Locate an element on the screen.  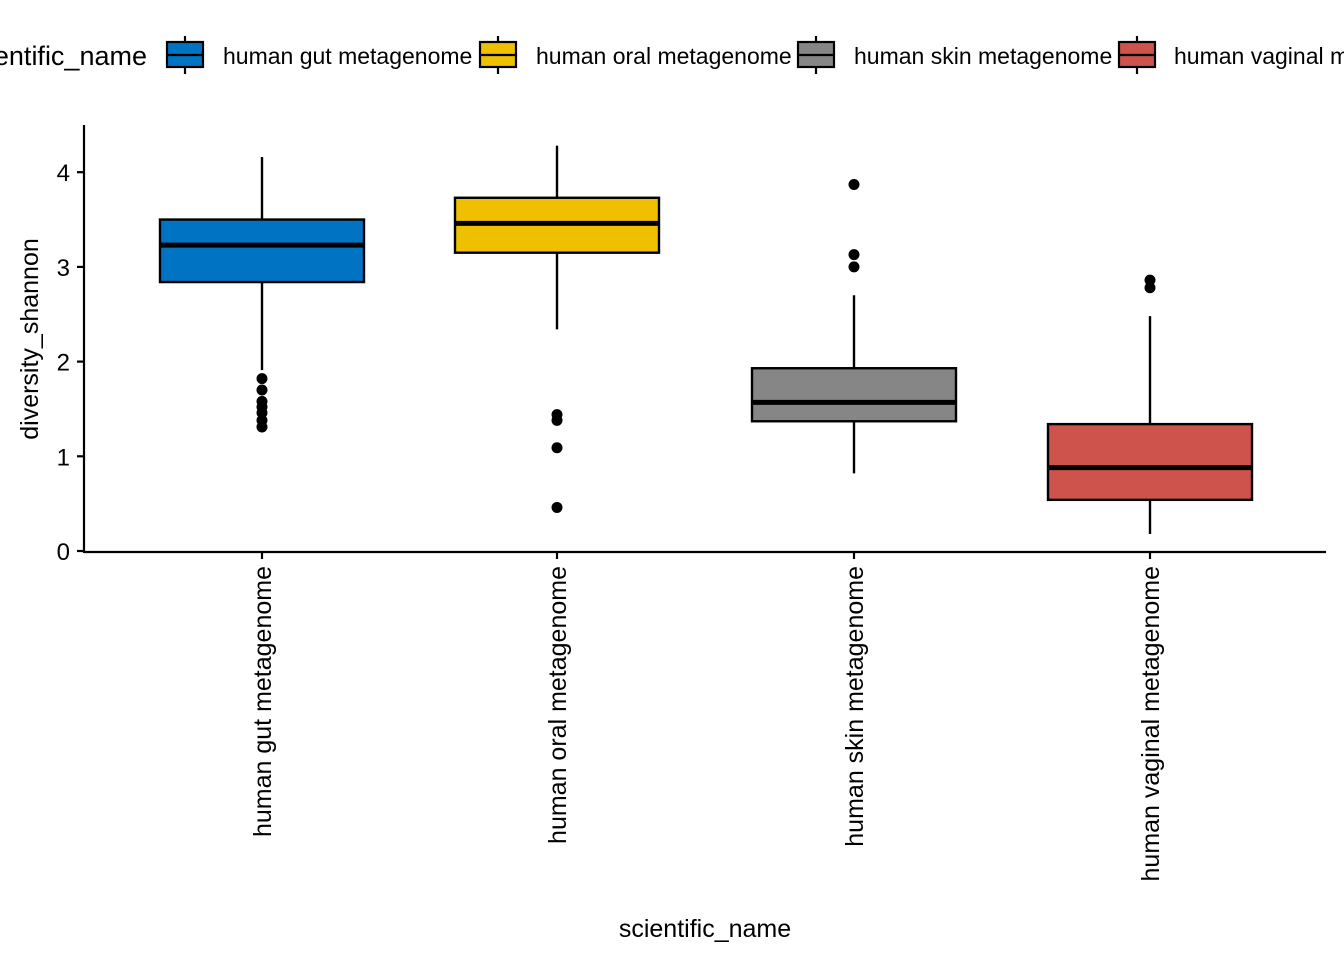
legend-label: human gut metagenome is located at coordinates (347, 56).